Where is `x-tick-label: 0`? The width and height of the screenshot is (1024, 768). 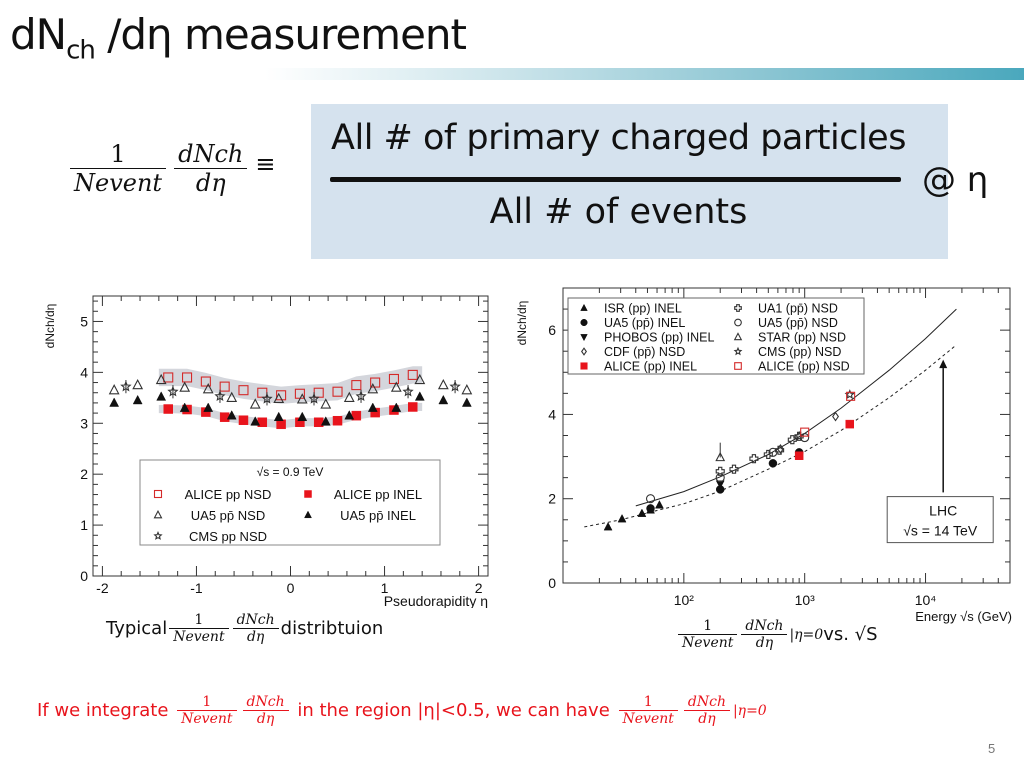 x-tick-label: 0 is located at coordinates (291, 588).